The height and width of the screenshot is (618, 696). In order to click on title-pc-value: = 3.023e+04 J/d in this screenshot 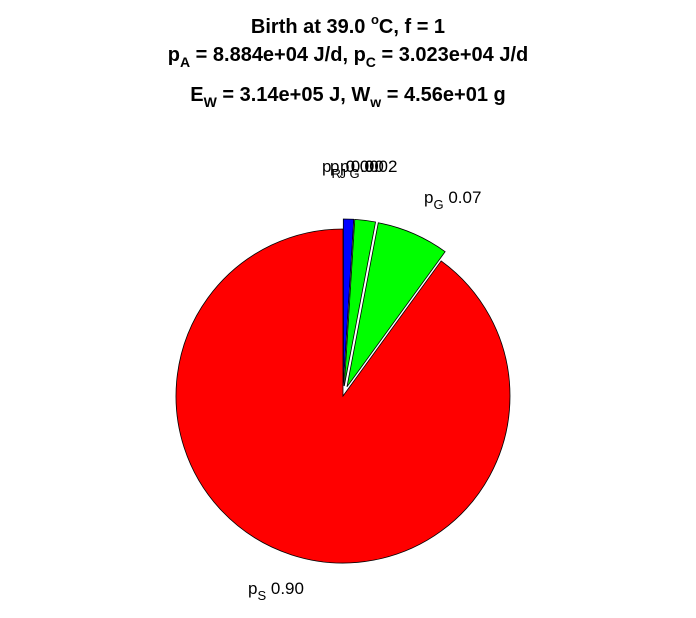, I will do `click(452, 55)`.